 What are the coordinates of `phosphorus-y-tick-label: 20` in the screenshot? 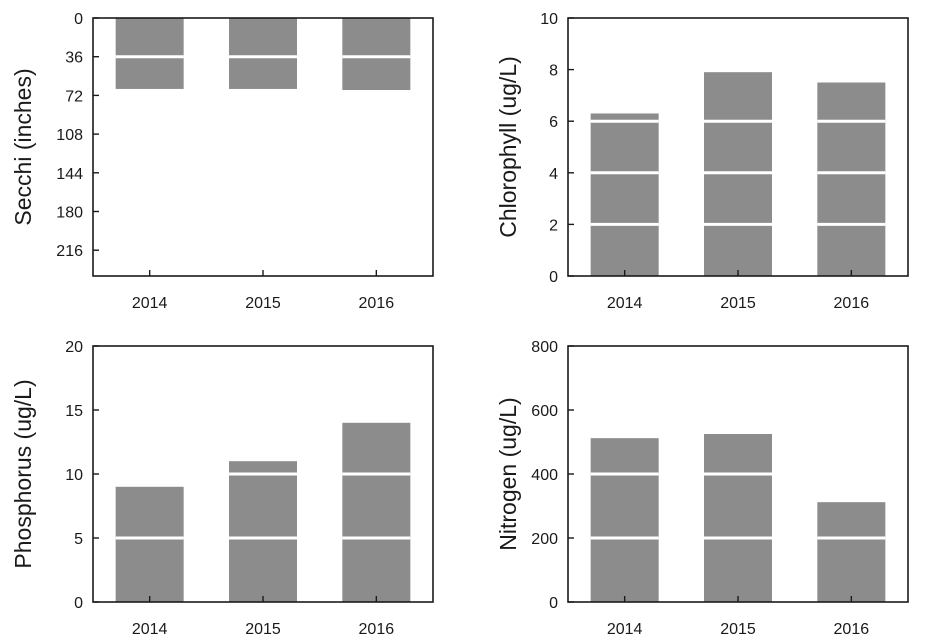 It's located at (74, 347).